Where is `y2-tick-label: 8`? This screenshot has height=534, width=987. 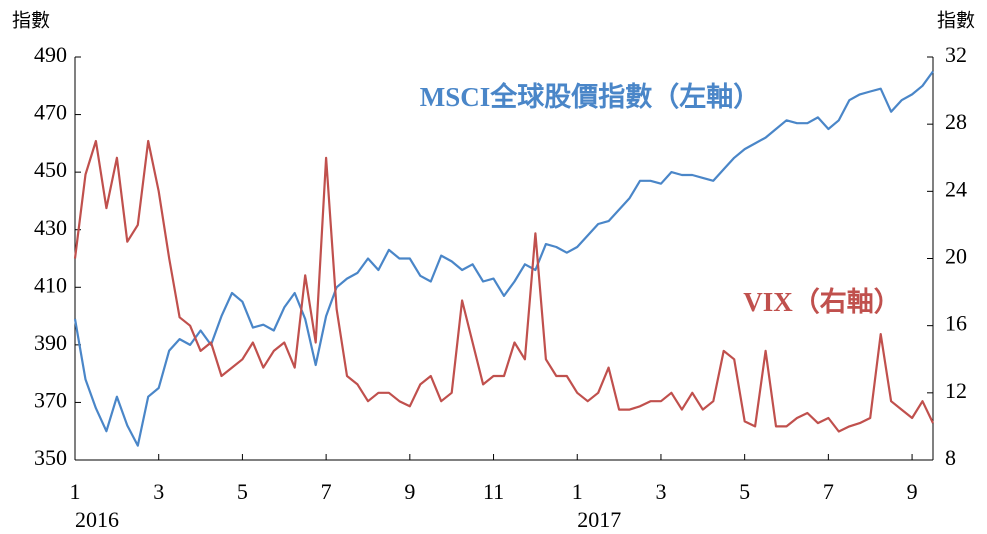 y2-tick-label: 8 is located at coordinates (950, 457).